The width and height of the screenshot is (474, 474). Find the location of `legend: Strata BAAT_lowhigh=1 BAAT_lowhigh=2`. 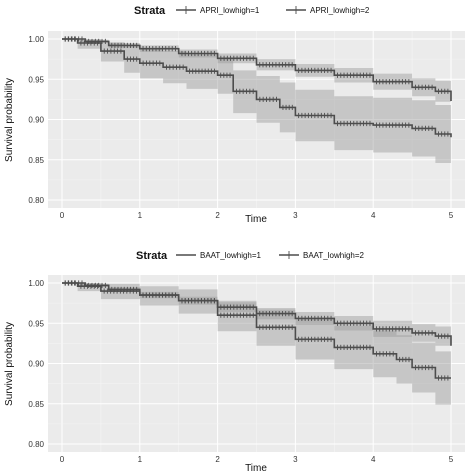

legend: Strata BAAT_lowhigh=1 BAAT_lowhigh=2 is located at coordinates (250, 256).